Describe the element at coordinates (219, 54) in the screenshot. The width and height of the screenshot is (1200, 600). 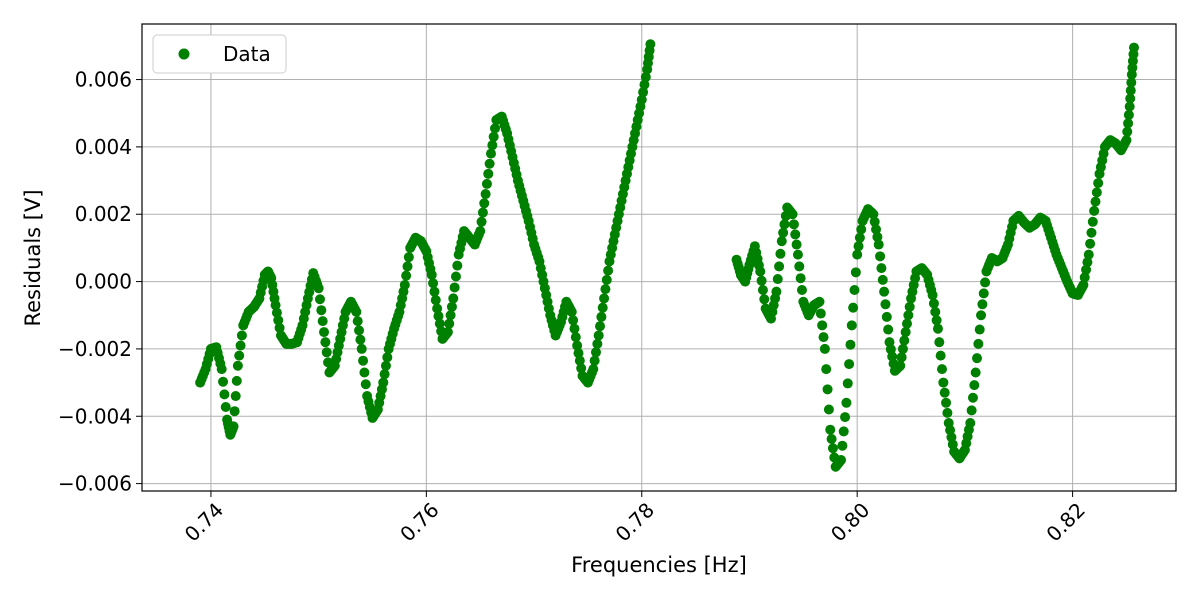
I see `legend-box` at that location.